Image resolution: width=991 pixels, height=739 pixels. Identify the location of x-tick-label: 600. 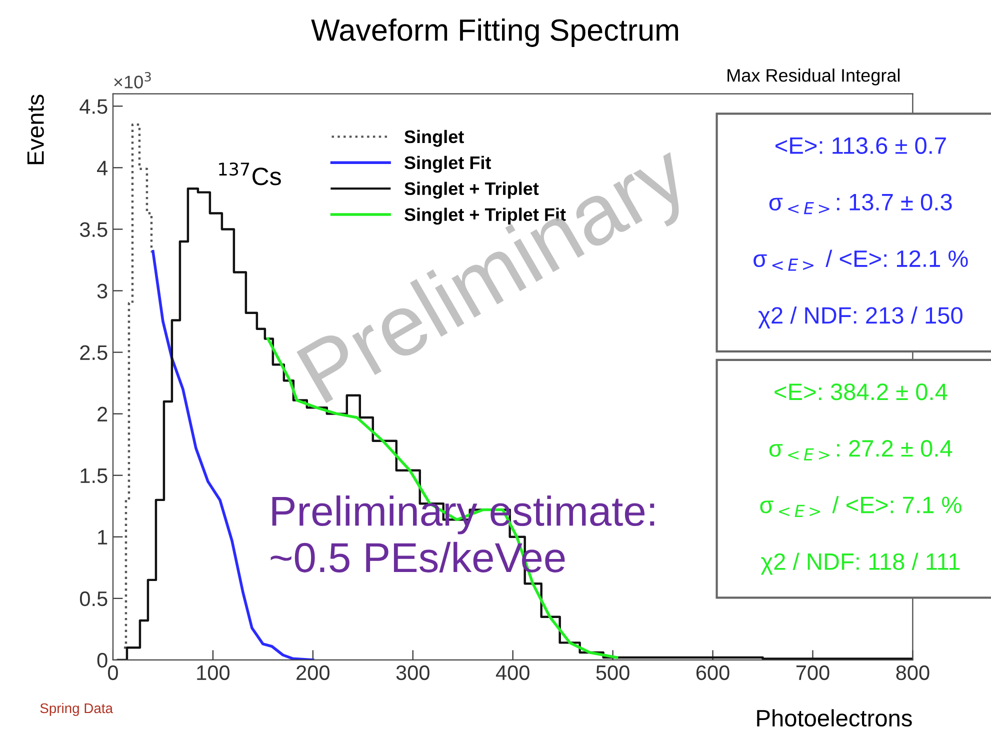
(713, 672).